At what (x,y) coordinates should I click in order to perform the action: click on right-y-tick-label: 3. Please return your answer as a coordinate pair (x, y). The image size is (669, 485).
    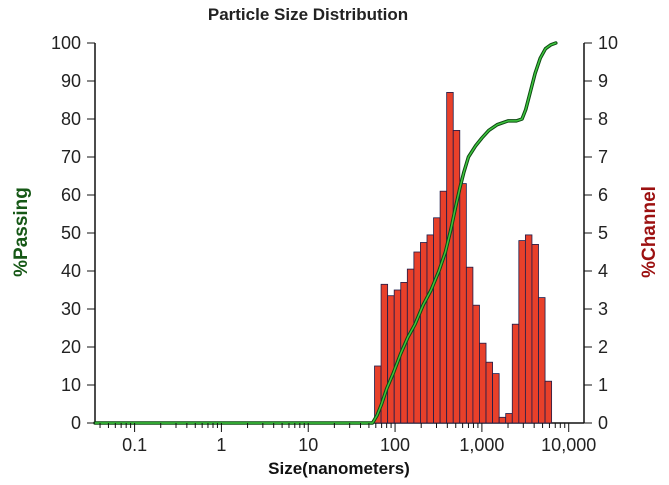
    Looking at the image, I should click on (603, 309).